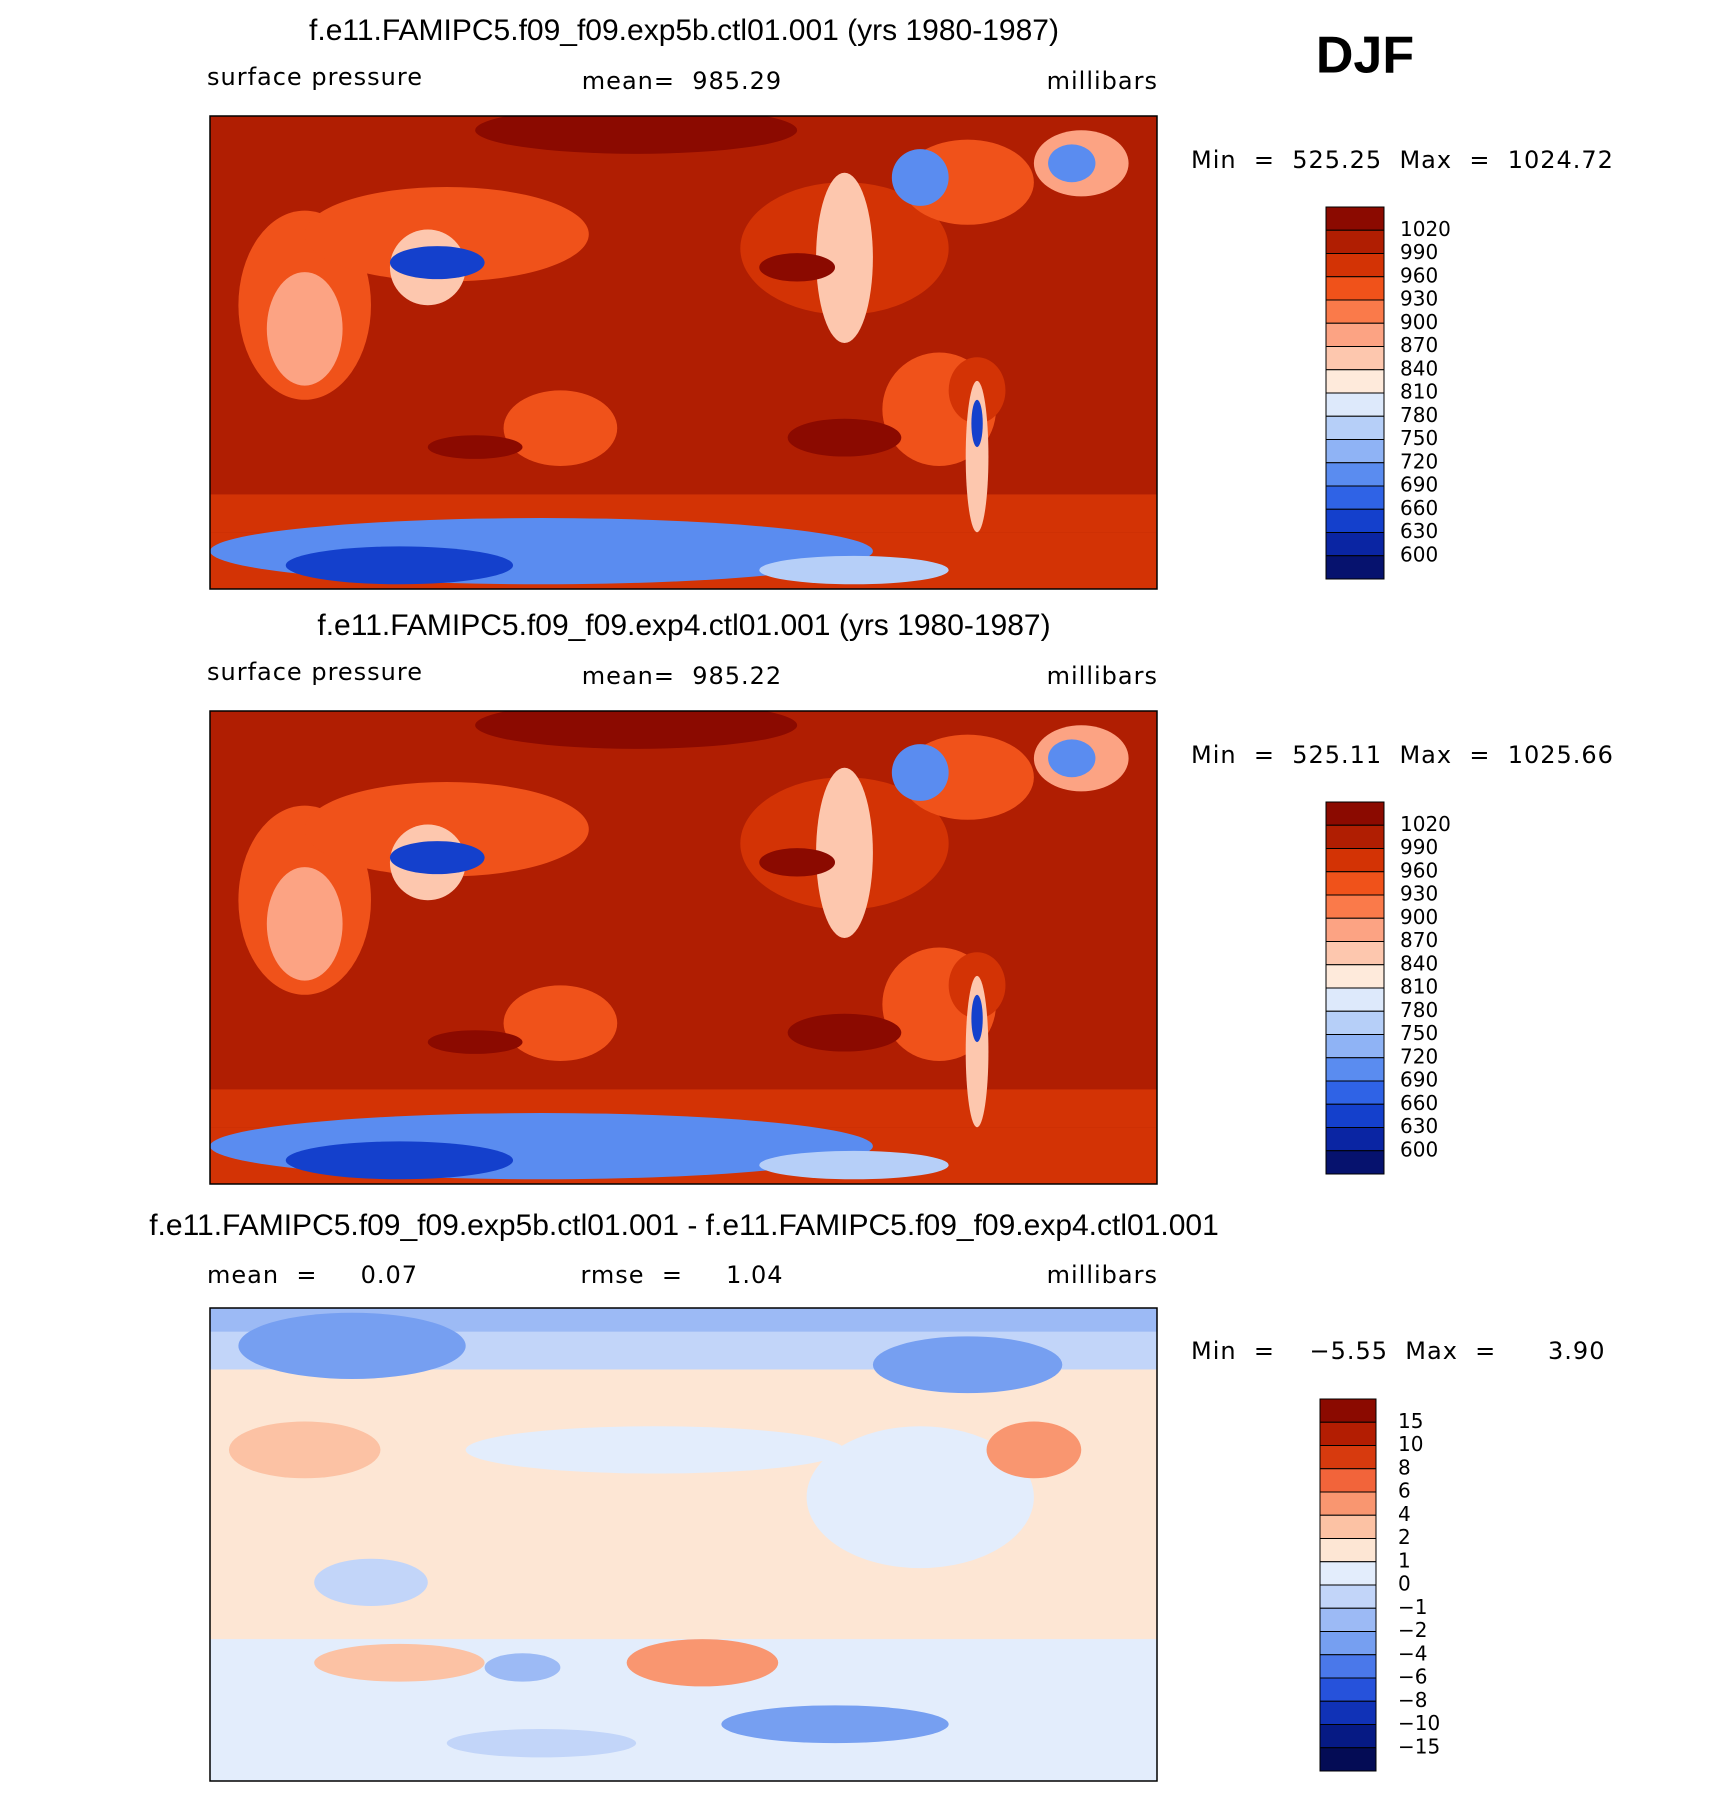  I want to click on colorbar-label: 15, so click(1410, 1421).